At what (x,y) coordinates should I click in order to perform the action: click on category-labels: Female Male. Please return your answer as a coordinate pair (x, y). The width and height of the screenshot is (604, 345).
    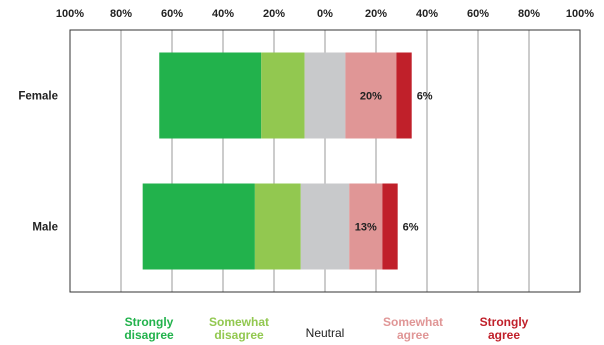
    Looking at the image, I should click on (38, 162).